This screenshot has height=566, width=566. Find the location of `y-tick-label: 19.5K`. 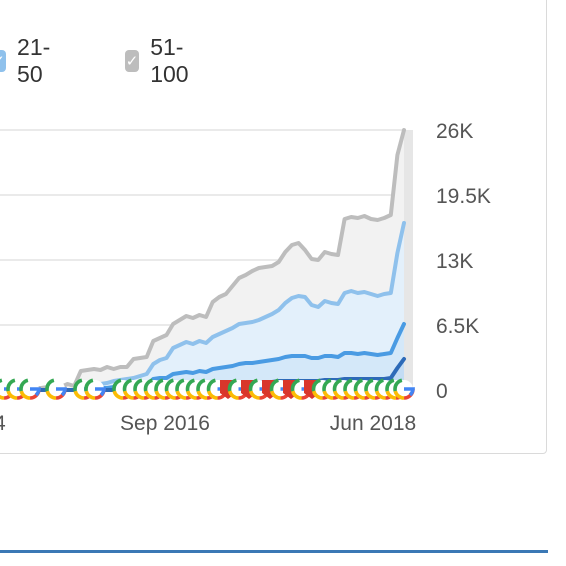

y-tick-label: 19.5K is located at coordinates (463, 196).